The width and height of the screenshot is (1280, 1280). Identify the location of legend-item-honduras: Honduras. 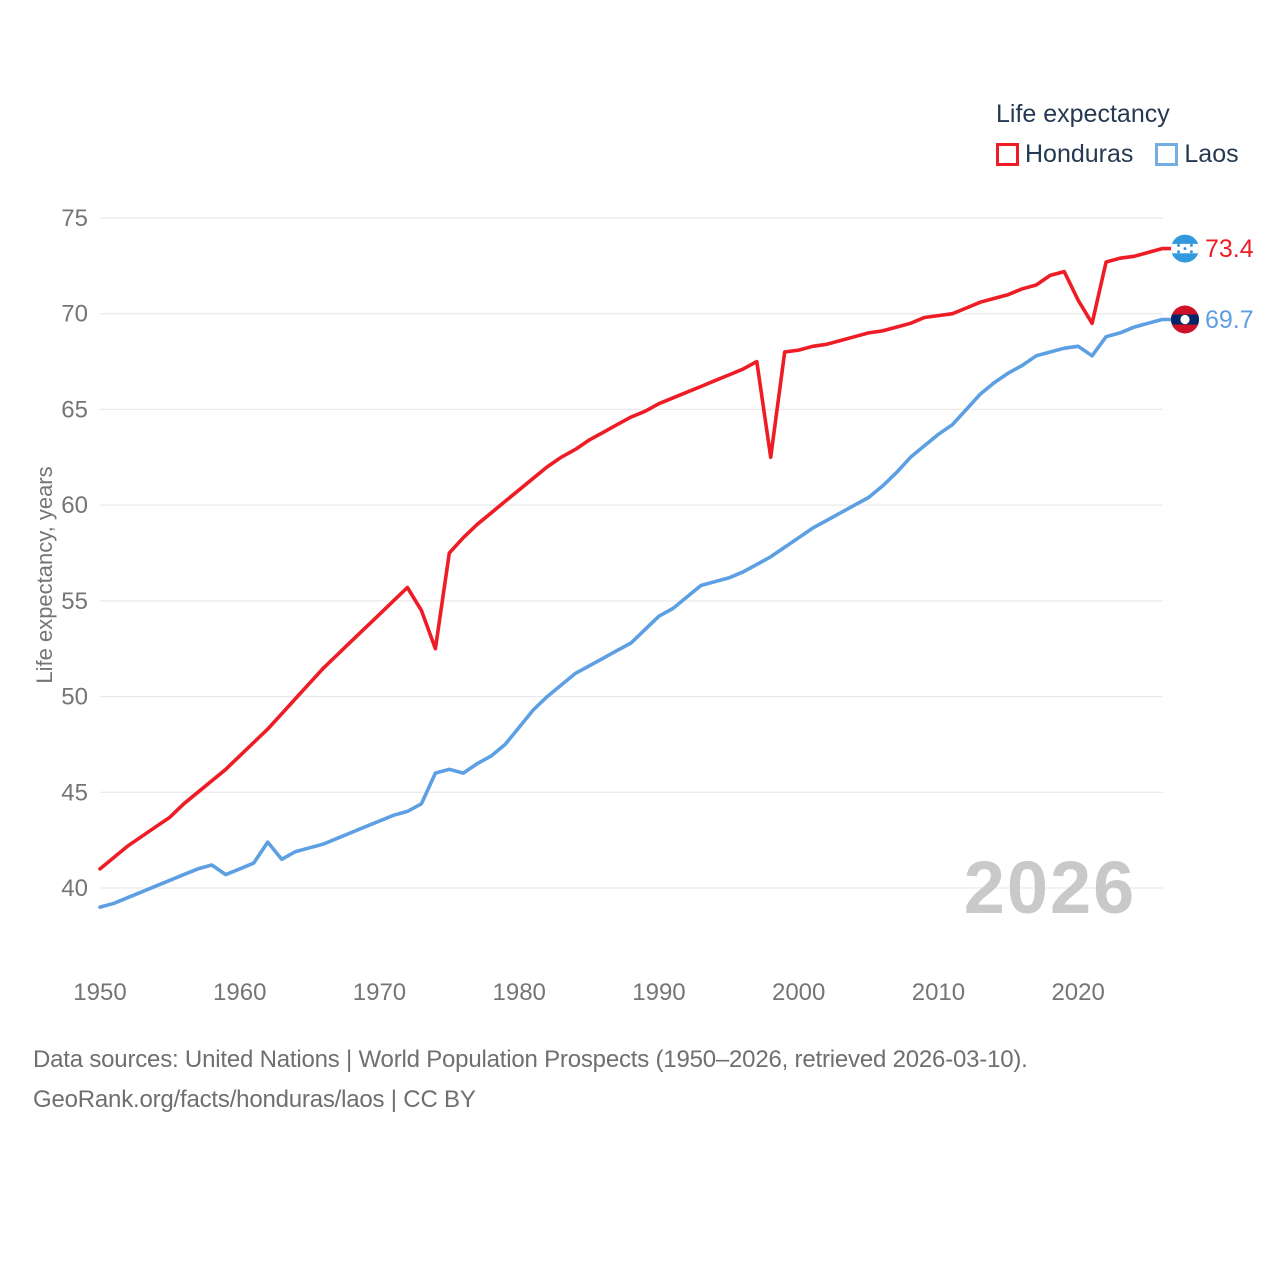
(1064, 154).